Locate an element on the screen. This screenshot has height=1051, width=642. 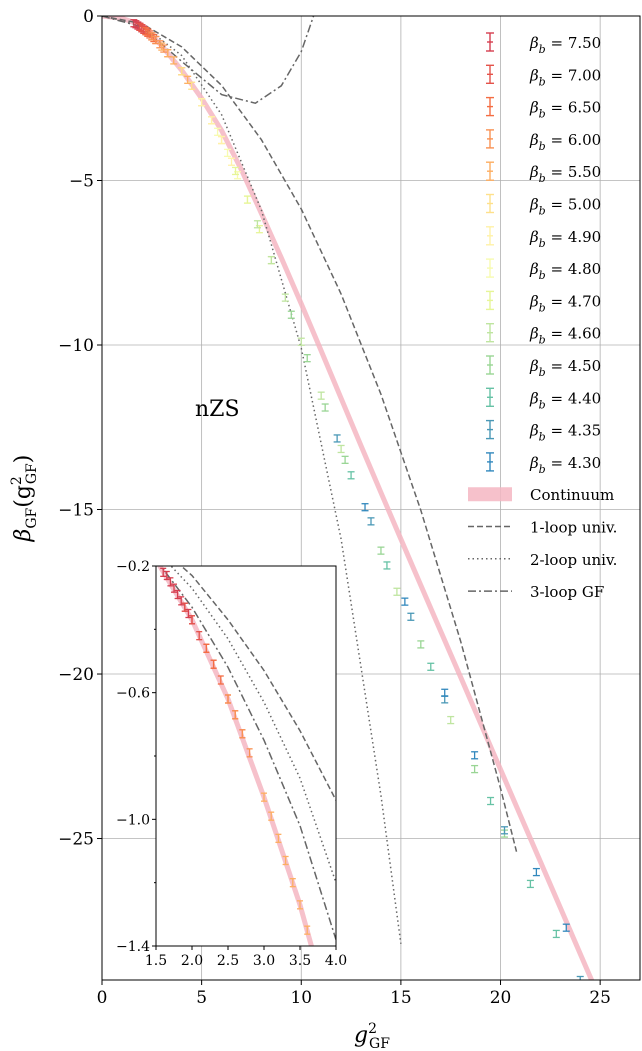
legend-entry: 3-loop GF is located at coordinates (536, 592).